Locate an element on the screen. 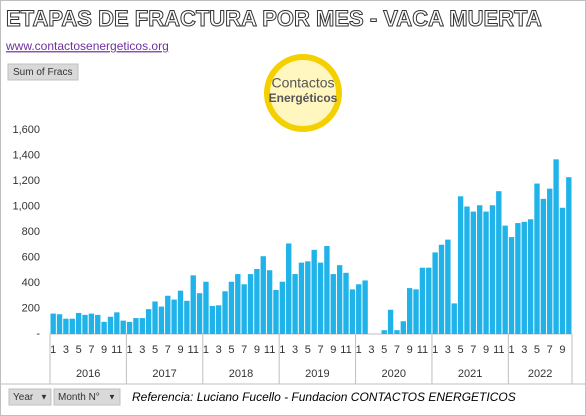 Image resolution: width=586 pixels, height=416 pixels. y-tick-label: 1,000 is located at coordinates (26, 206).